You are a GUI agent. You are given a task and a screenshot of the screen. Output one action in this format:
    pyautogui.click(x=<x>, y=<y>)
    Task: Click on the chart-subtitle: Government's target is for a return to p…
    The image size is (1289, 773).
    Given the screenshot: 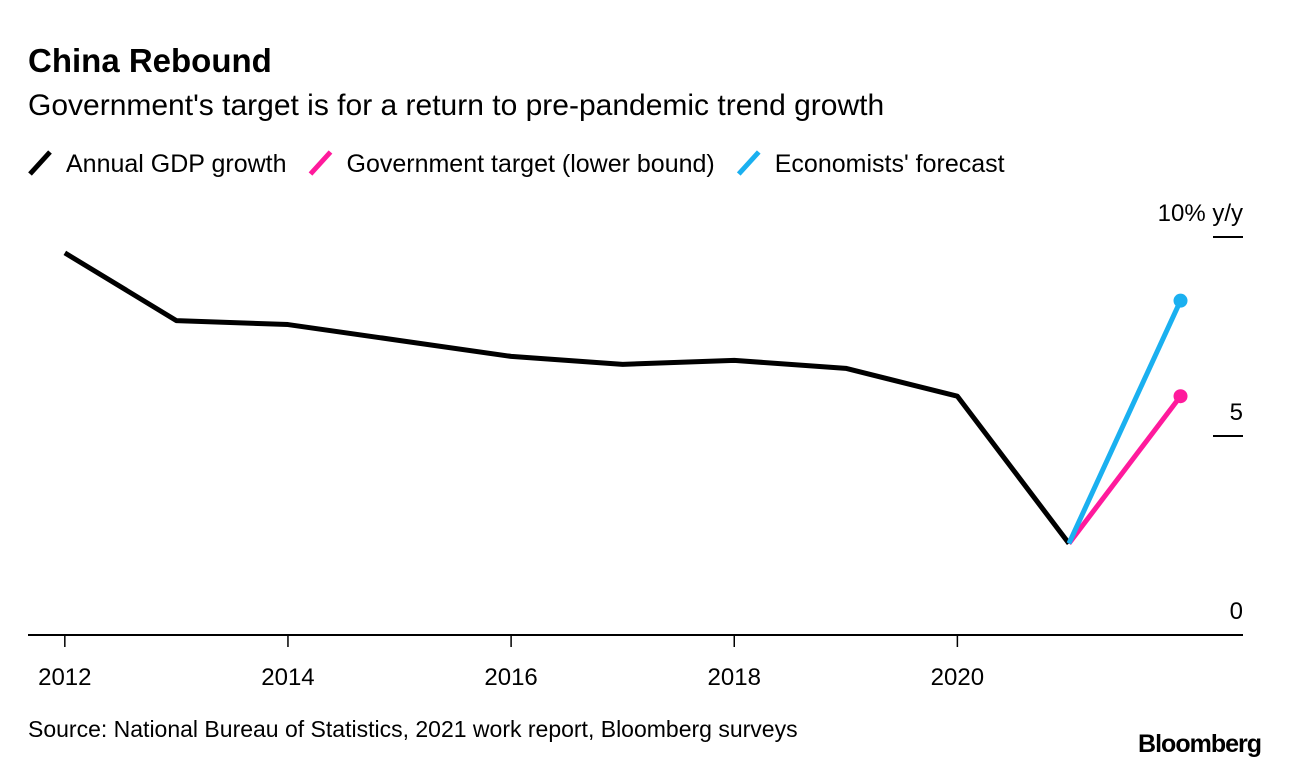 What is the action you would take?
    pyautogui.click(x=456, y=105)
    